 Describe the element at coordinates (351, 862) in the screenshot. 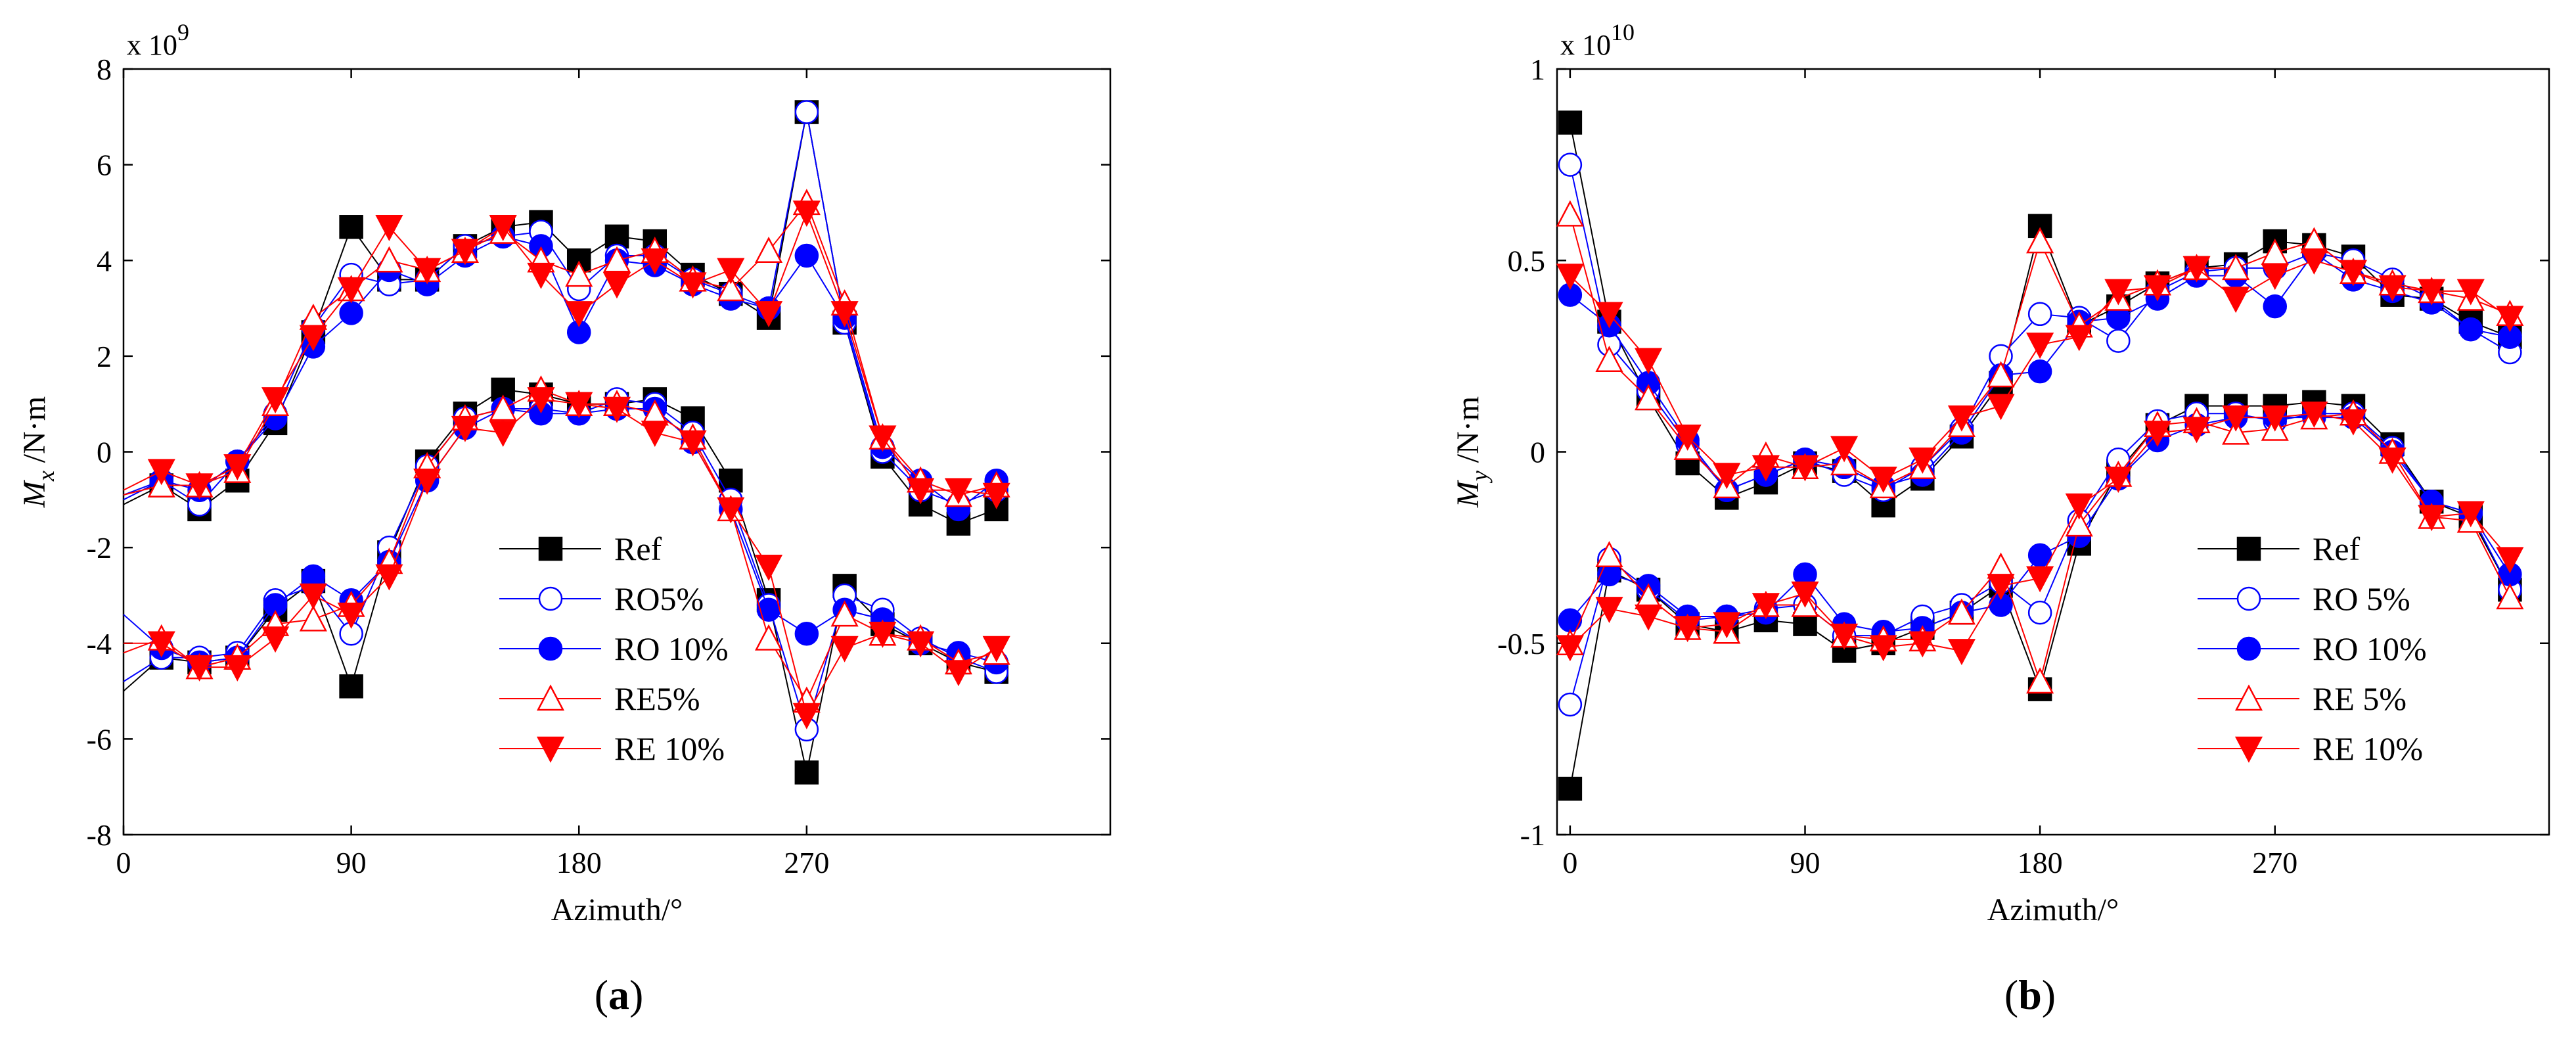

I see `x-tick-label: 90` at that location.